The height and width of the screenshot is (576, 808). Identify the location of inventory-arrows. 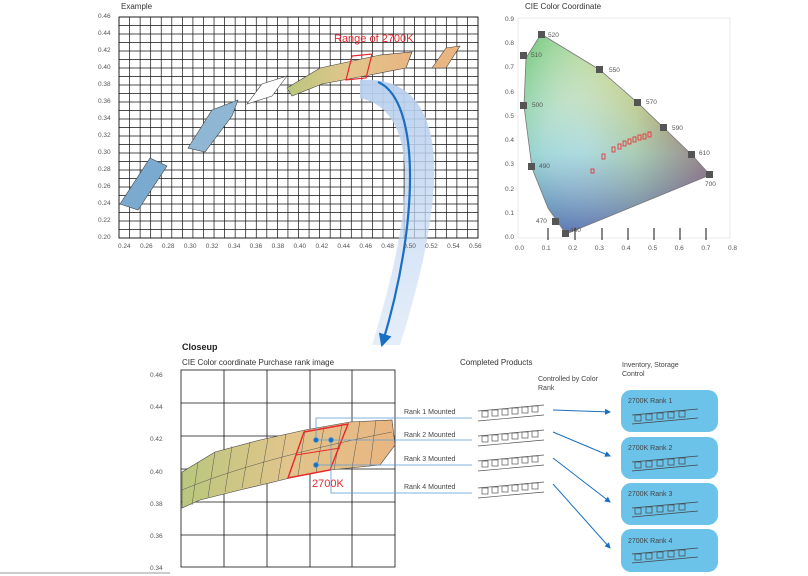
(581, 478).